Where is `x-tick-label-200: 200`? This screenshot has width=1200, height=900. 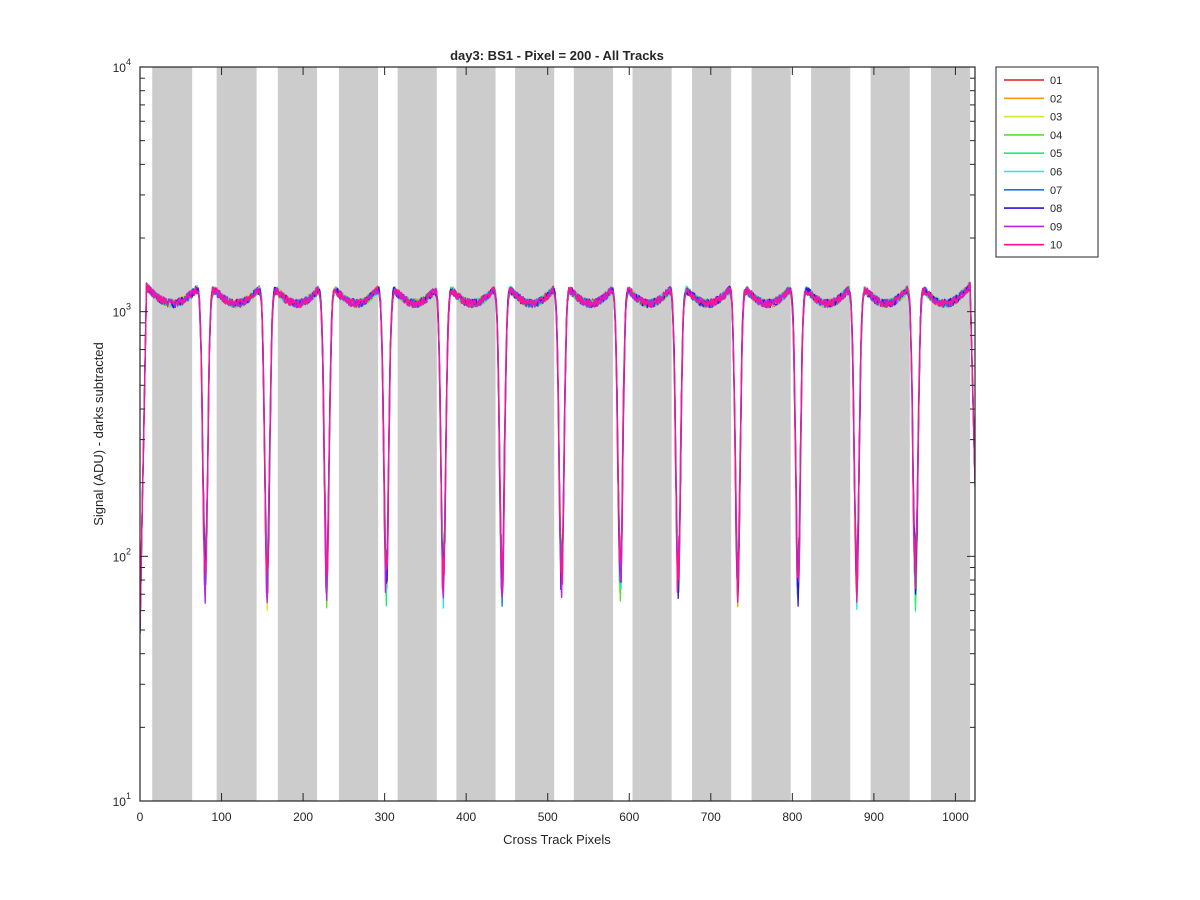
x-tick-label-200: 200 is located at coordinates (303, 817).